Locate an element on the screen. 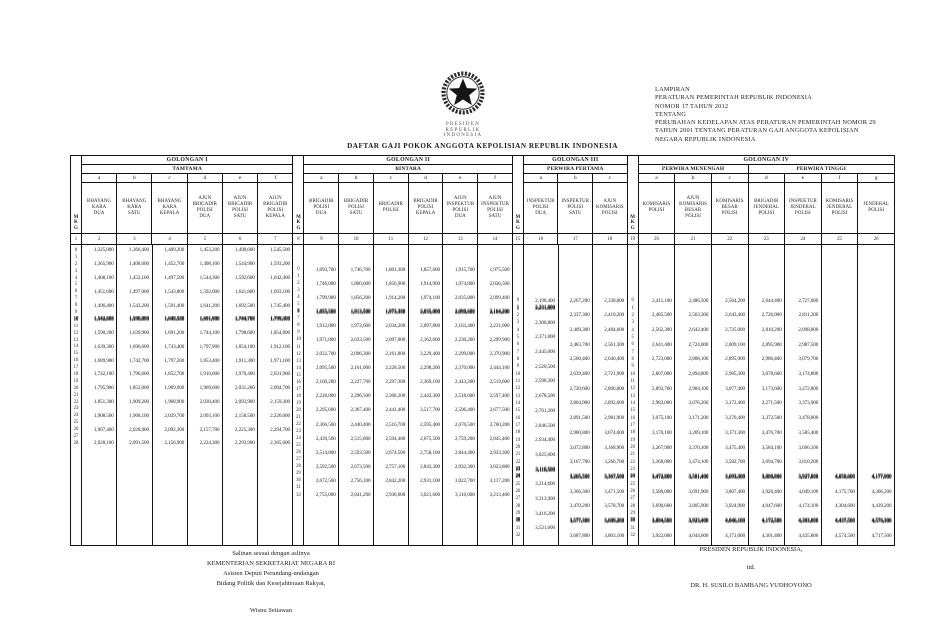 Image resolution: width=943 pixels, height=621 pixels. salary-cell: 4,306,200 is located at coordinates (881, 491).